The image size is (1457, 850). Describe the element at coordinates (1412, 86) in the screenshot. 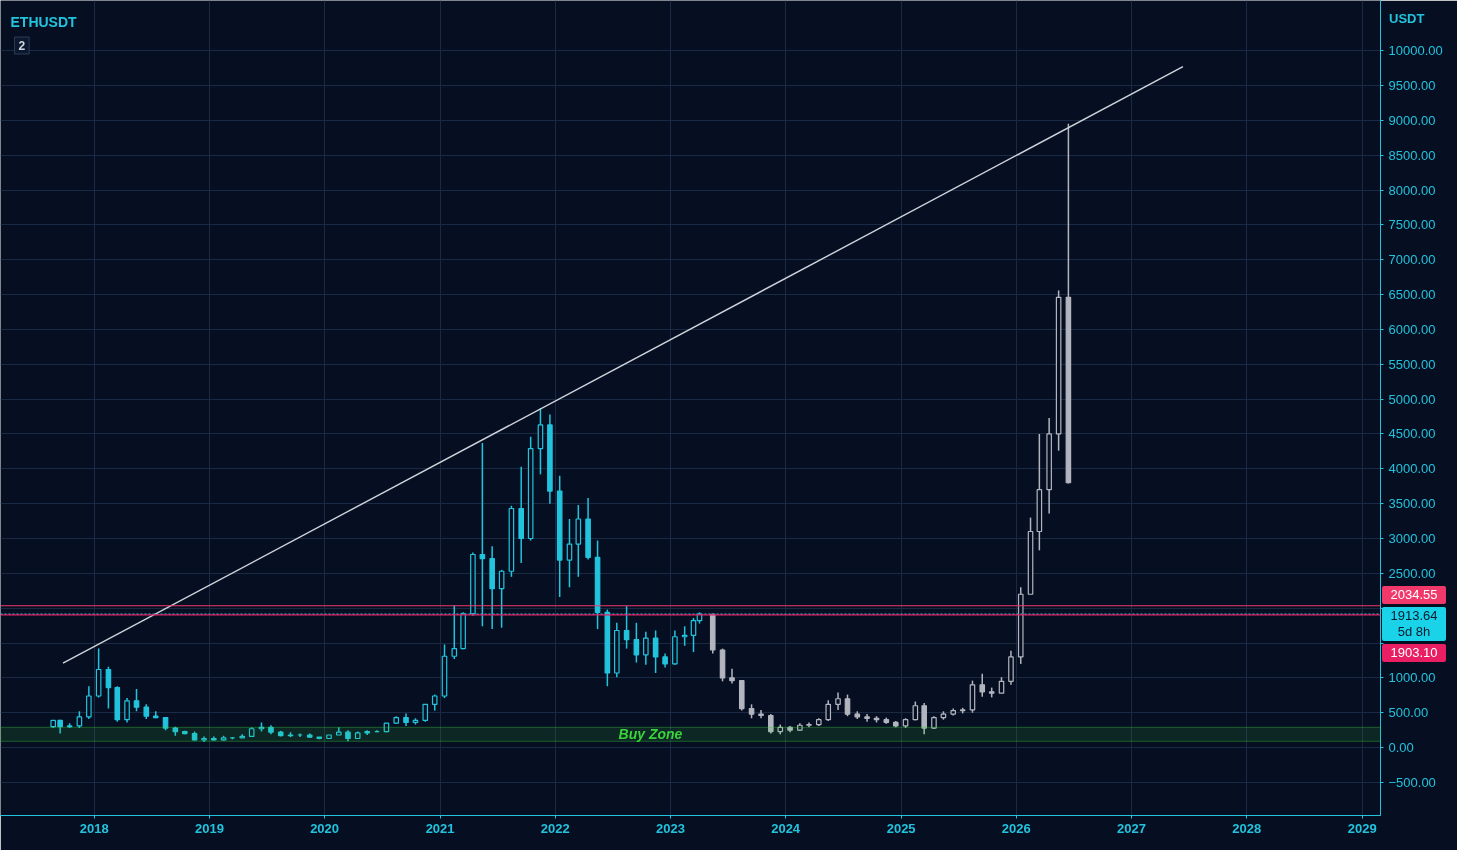

I see `y-tick-label: 9500.00` at that location.